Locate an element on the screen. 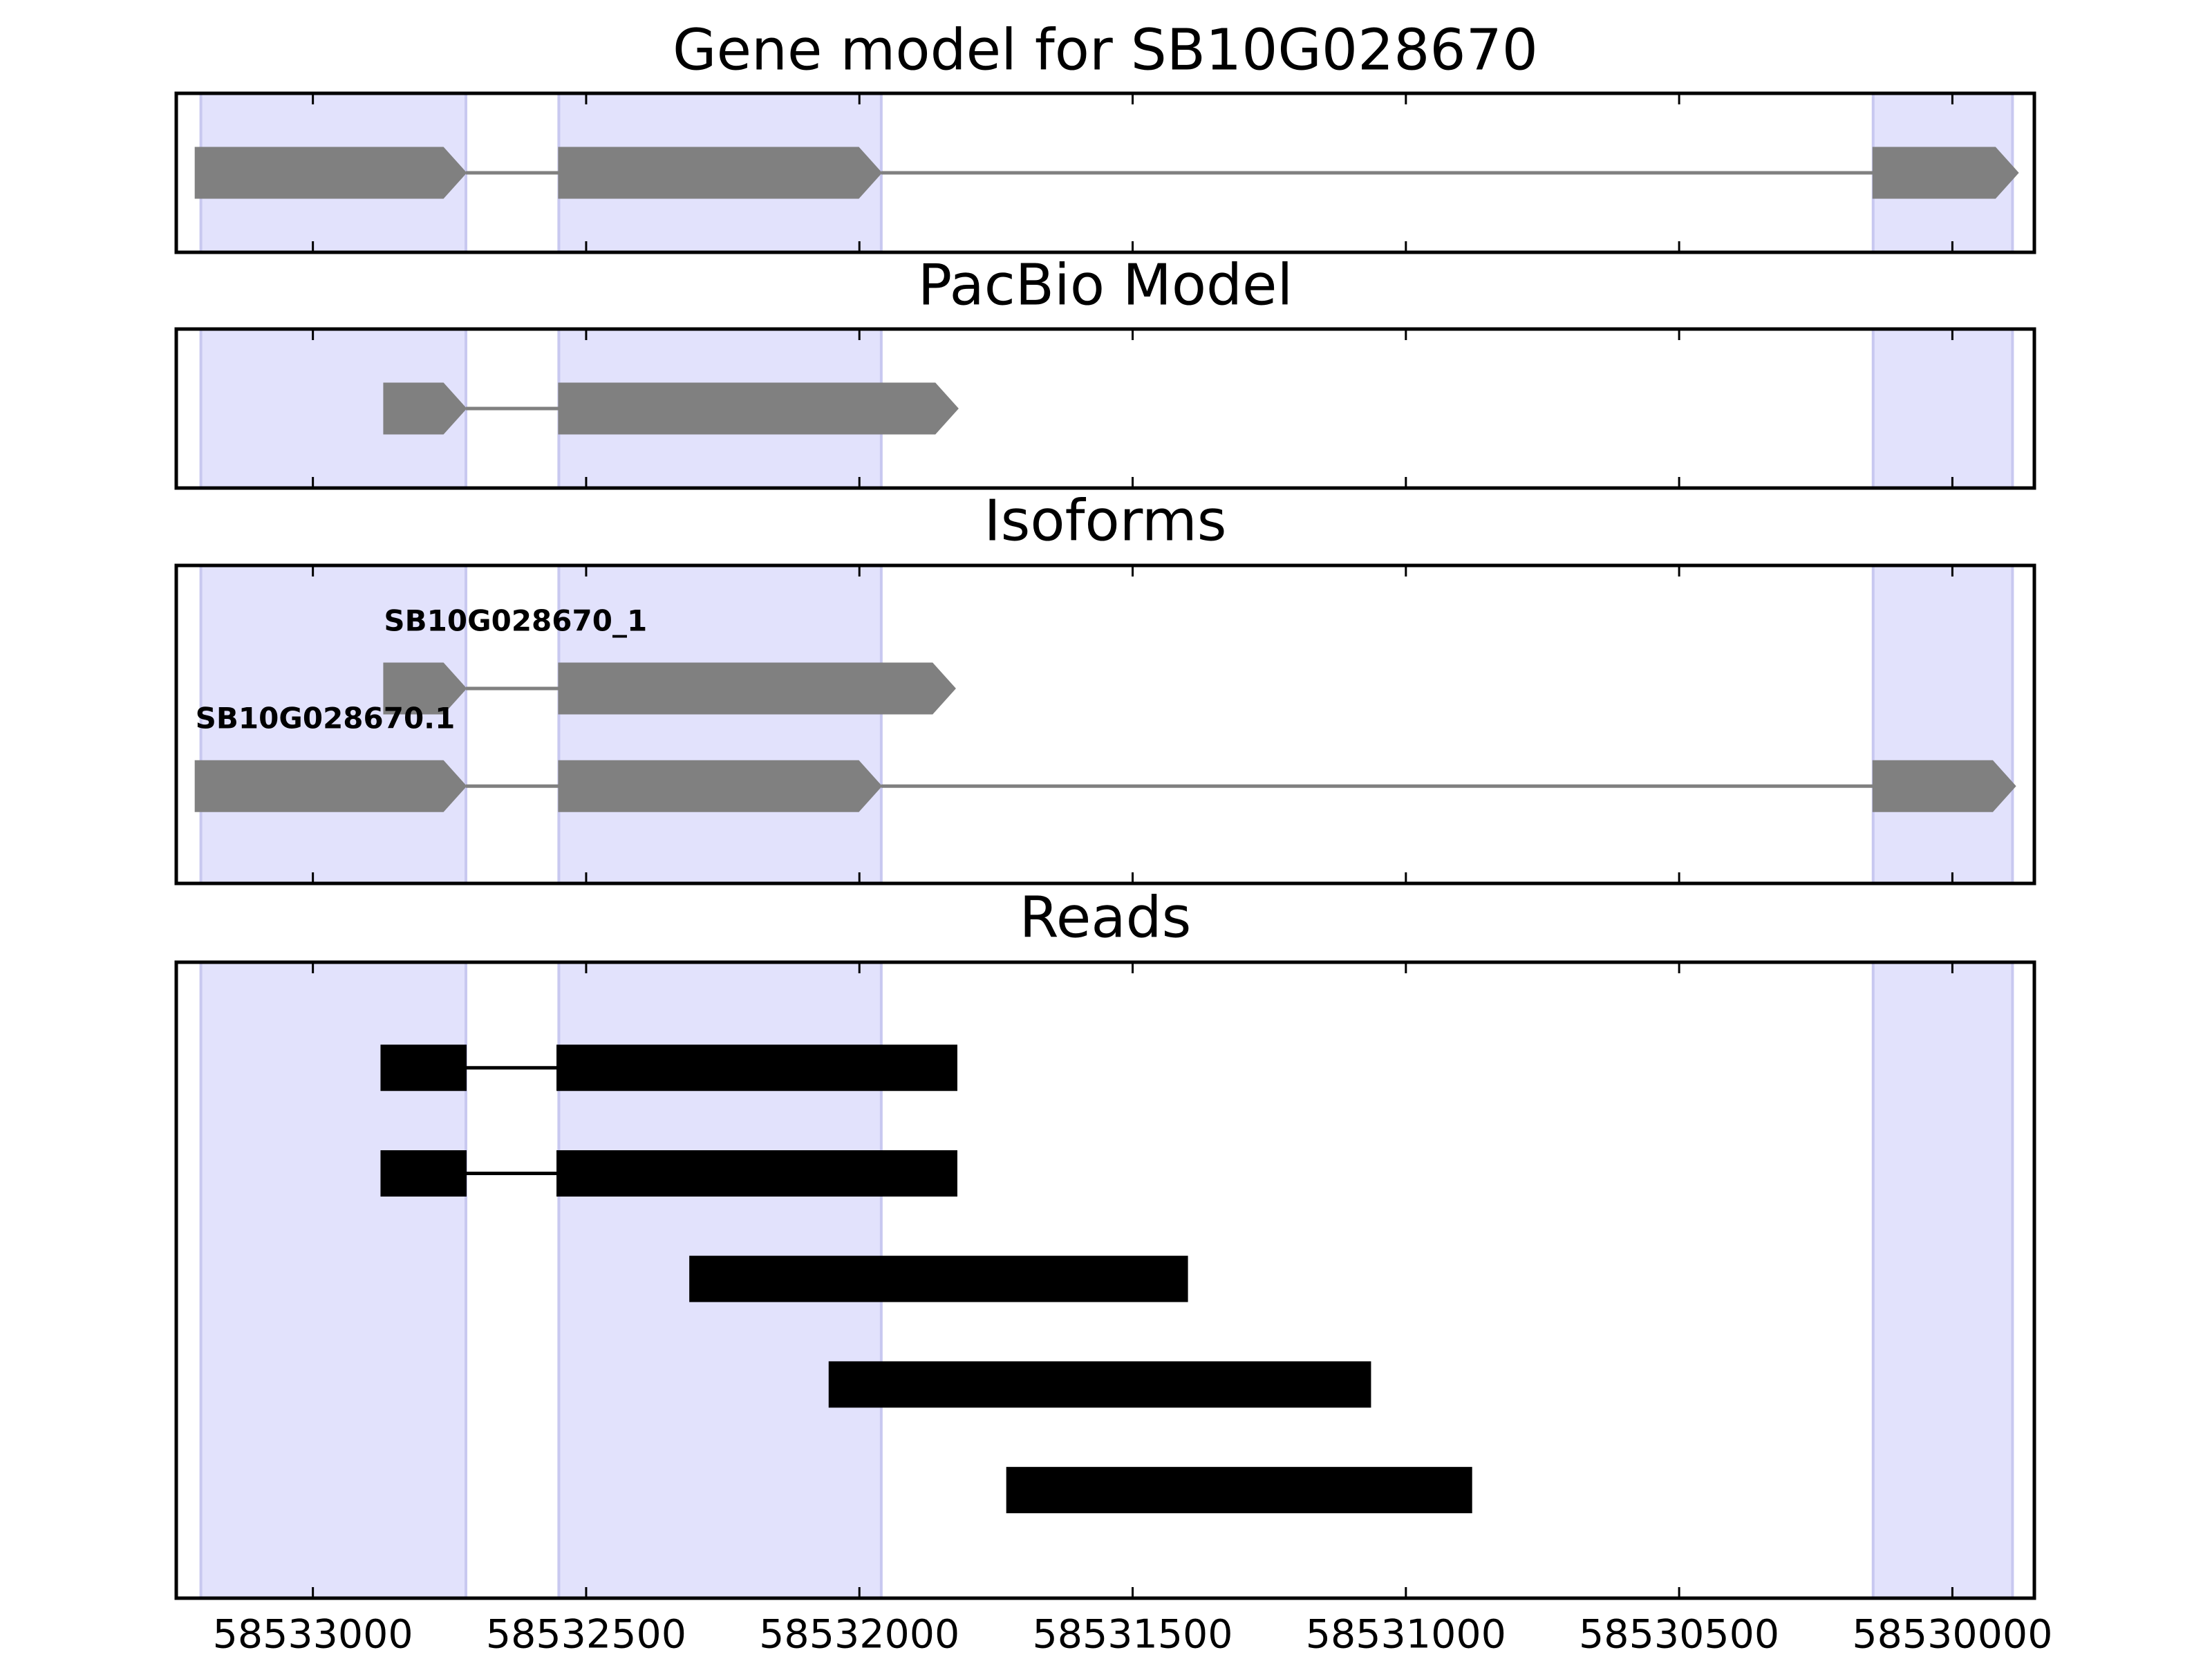 This screenshot has width=2212, height=1659. x-tick-label: 58530000 is located at coordinates (1952, 1635).